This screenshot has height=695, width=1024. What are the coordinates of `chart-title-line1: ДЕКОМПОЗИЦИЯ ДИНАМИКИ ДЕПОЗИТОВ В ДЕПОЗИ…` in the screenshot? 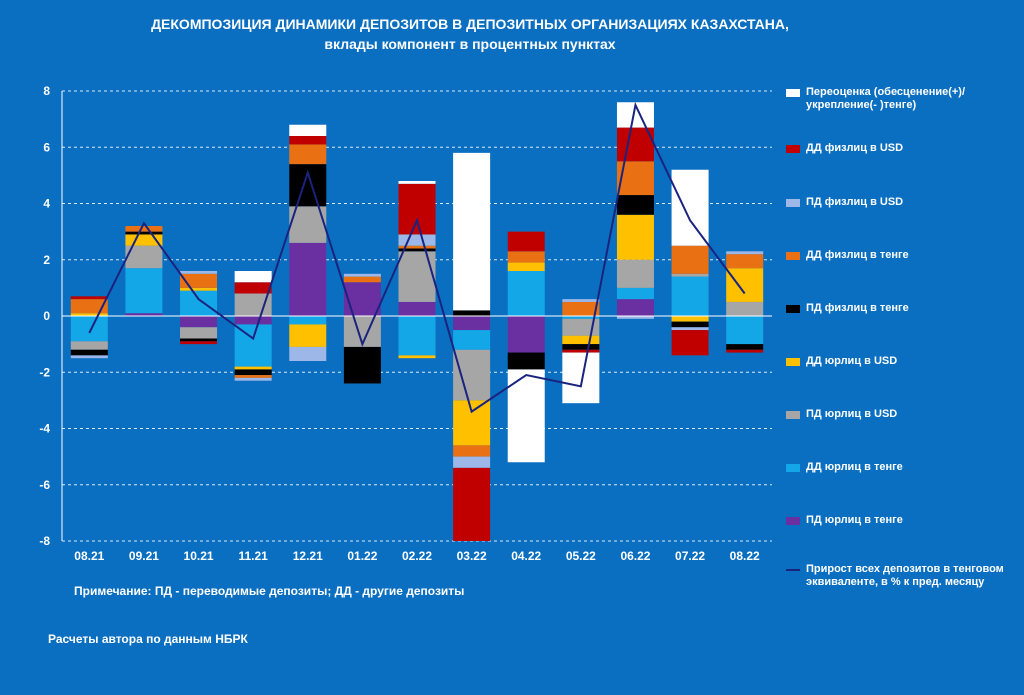 It's located at (470, 24).